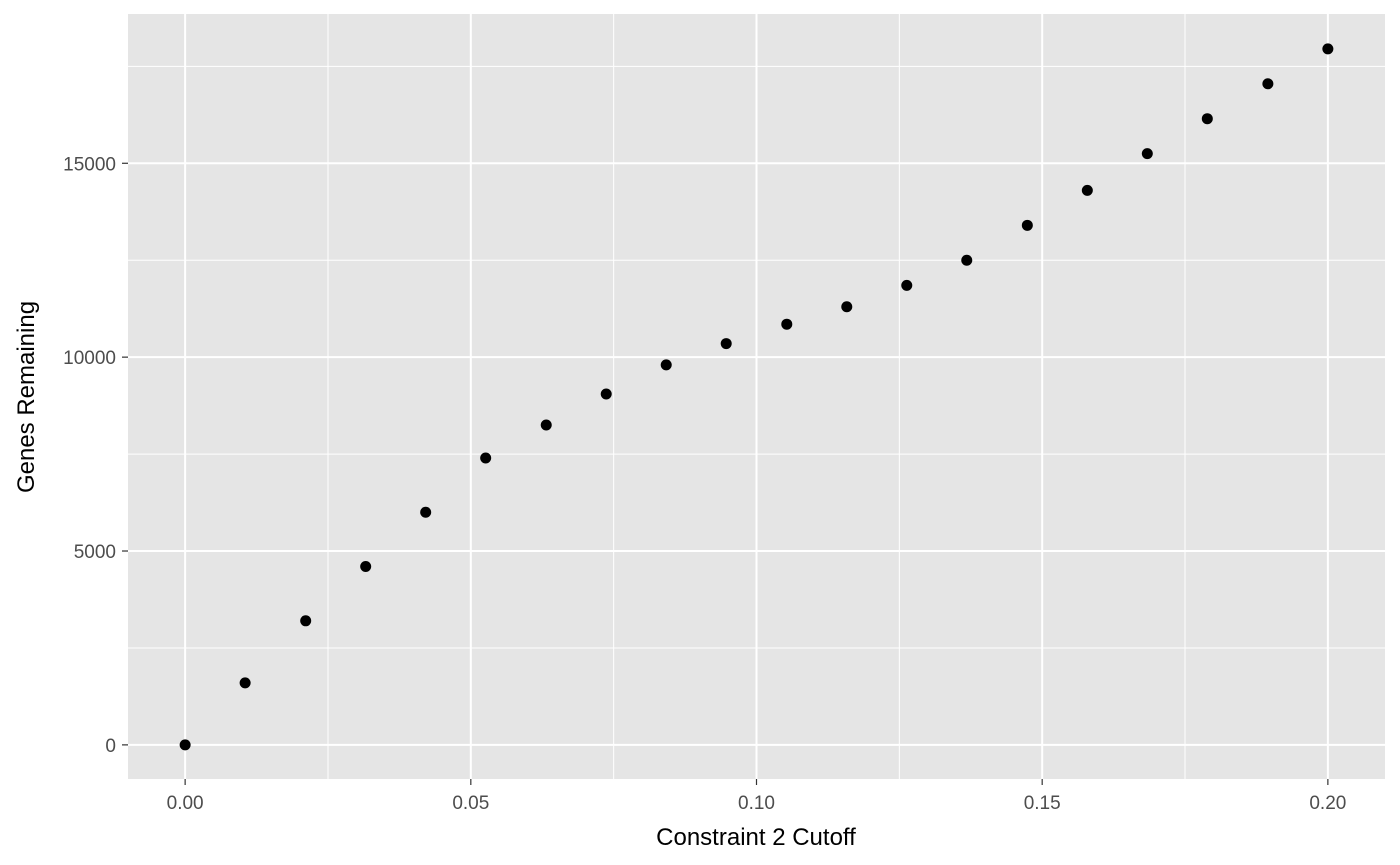  Describe the element at coordinates (756, 803) in the screenshot. I see `x-tick-label: 0.10` at that location.